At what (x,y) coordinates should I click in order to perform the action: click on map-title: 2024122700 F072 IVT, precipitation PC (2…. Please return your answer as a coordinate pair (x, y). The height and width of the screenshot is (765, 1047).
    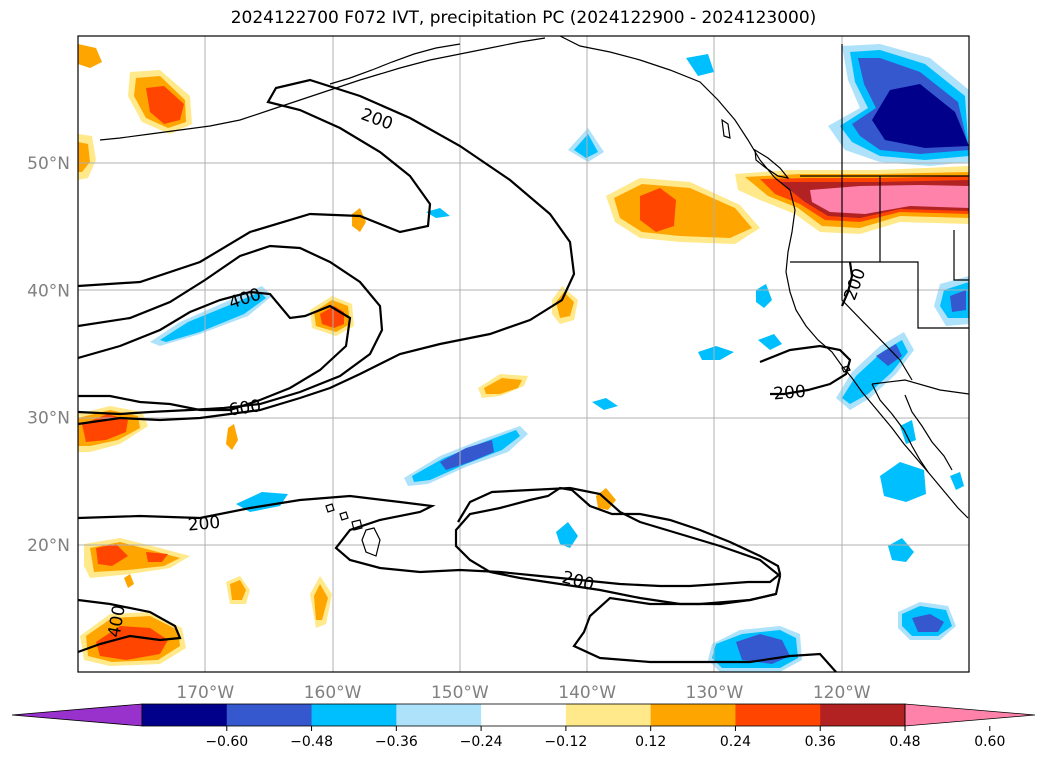
    Looking at the image, I should click on (523, 18).